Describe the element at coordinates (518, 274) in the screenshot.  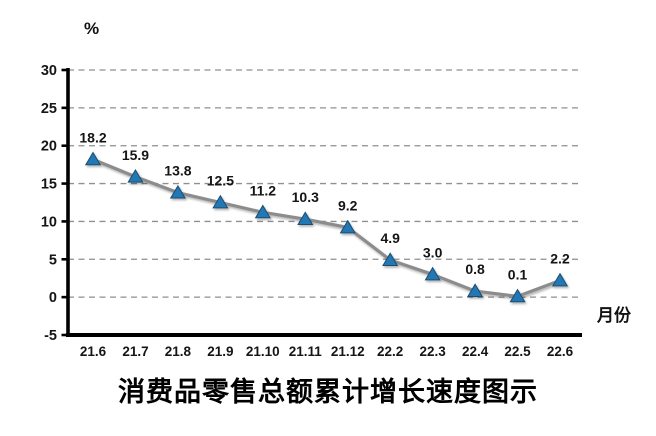
I see `data-point-label: 0.1` at that location.